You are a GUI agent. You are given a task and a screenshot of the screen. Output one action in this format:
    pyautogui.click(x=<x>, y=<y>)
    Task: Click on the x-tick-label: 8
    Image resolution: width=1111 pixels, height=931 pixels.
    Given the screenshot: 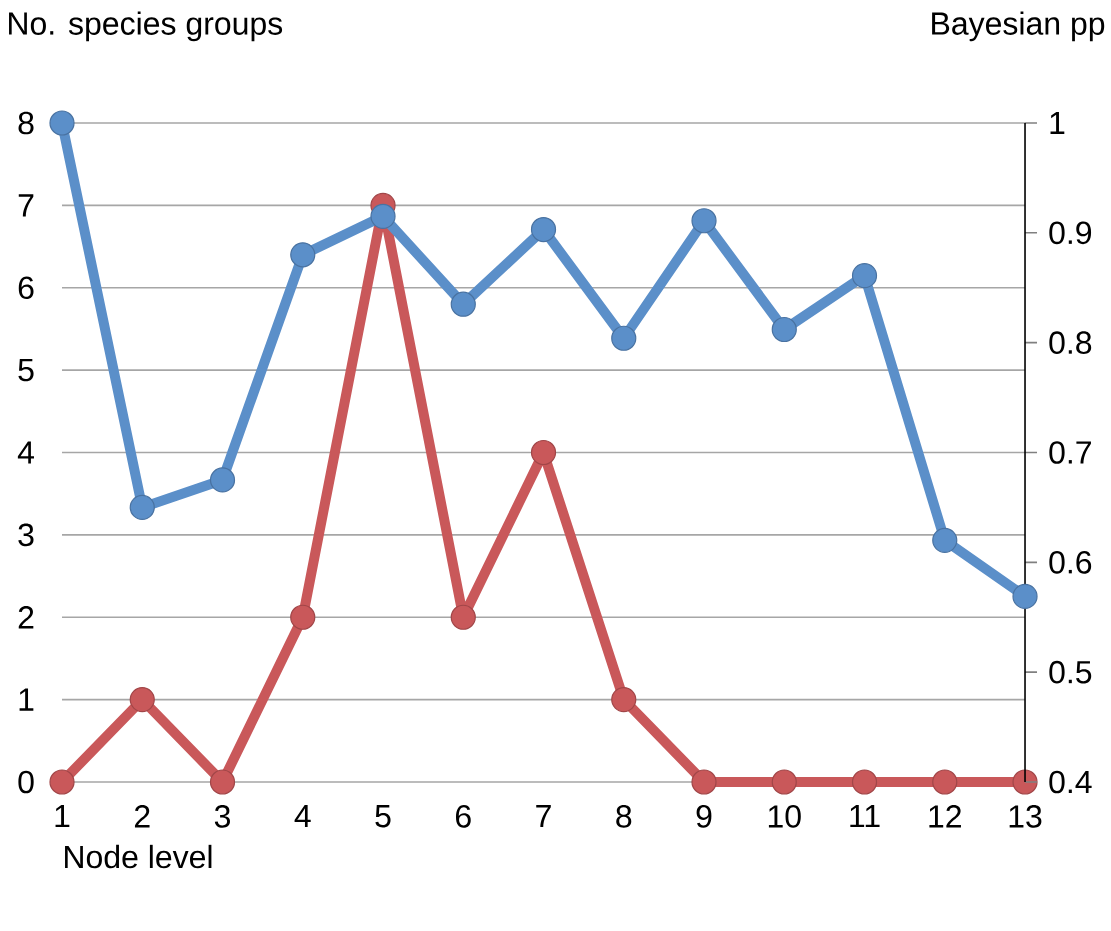 What is the action you would take?
    pyautogui.click(x=624, y=816)
    